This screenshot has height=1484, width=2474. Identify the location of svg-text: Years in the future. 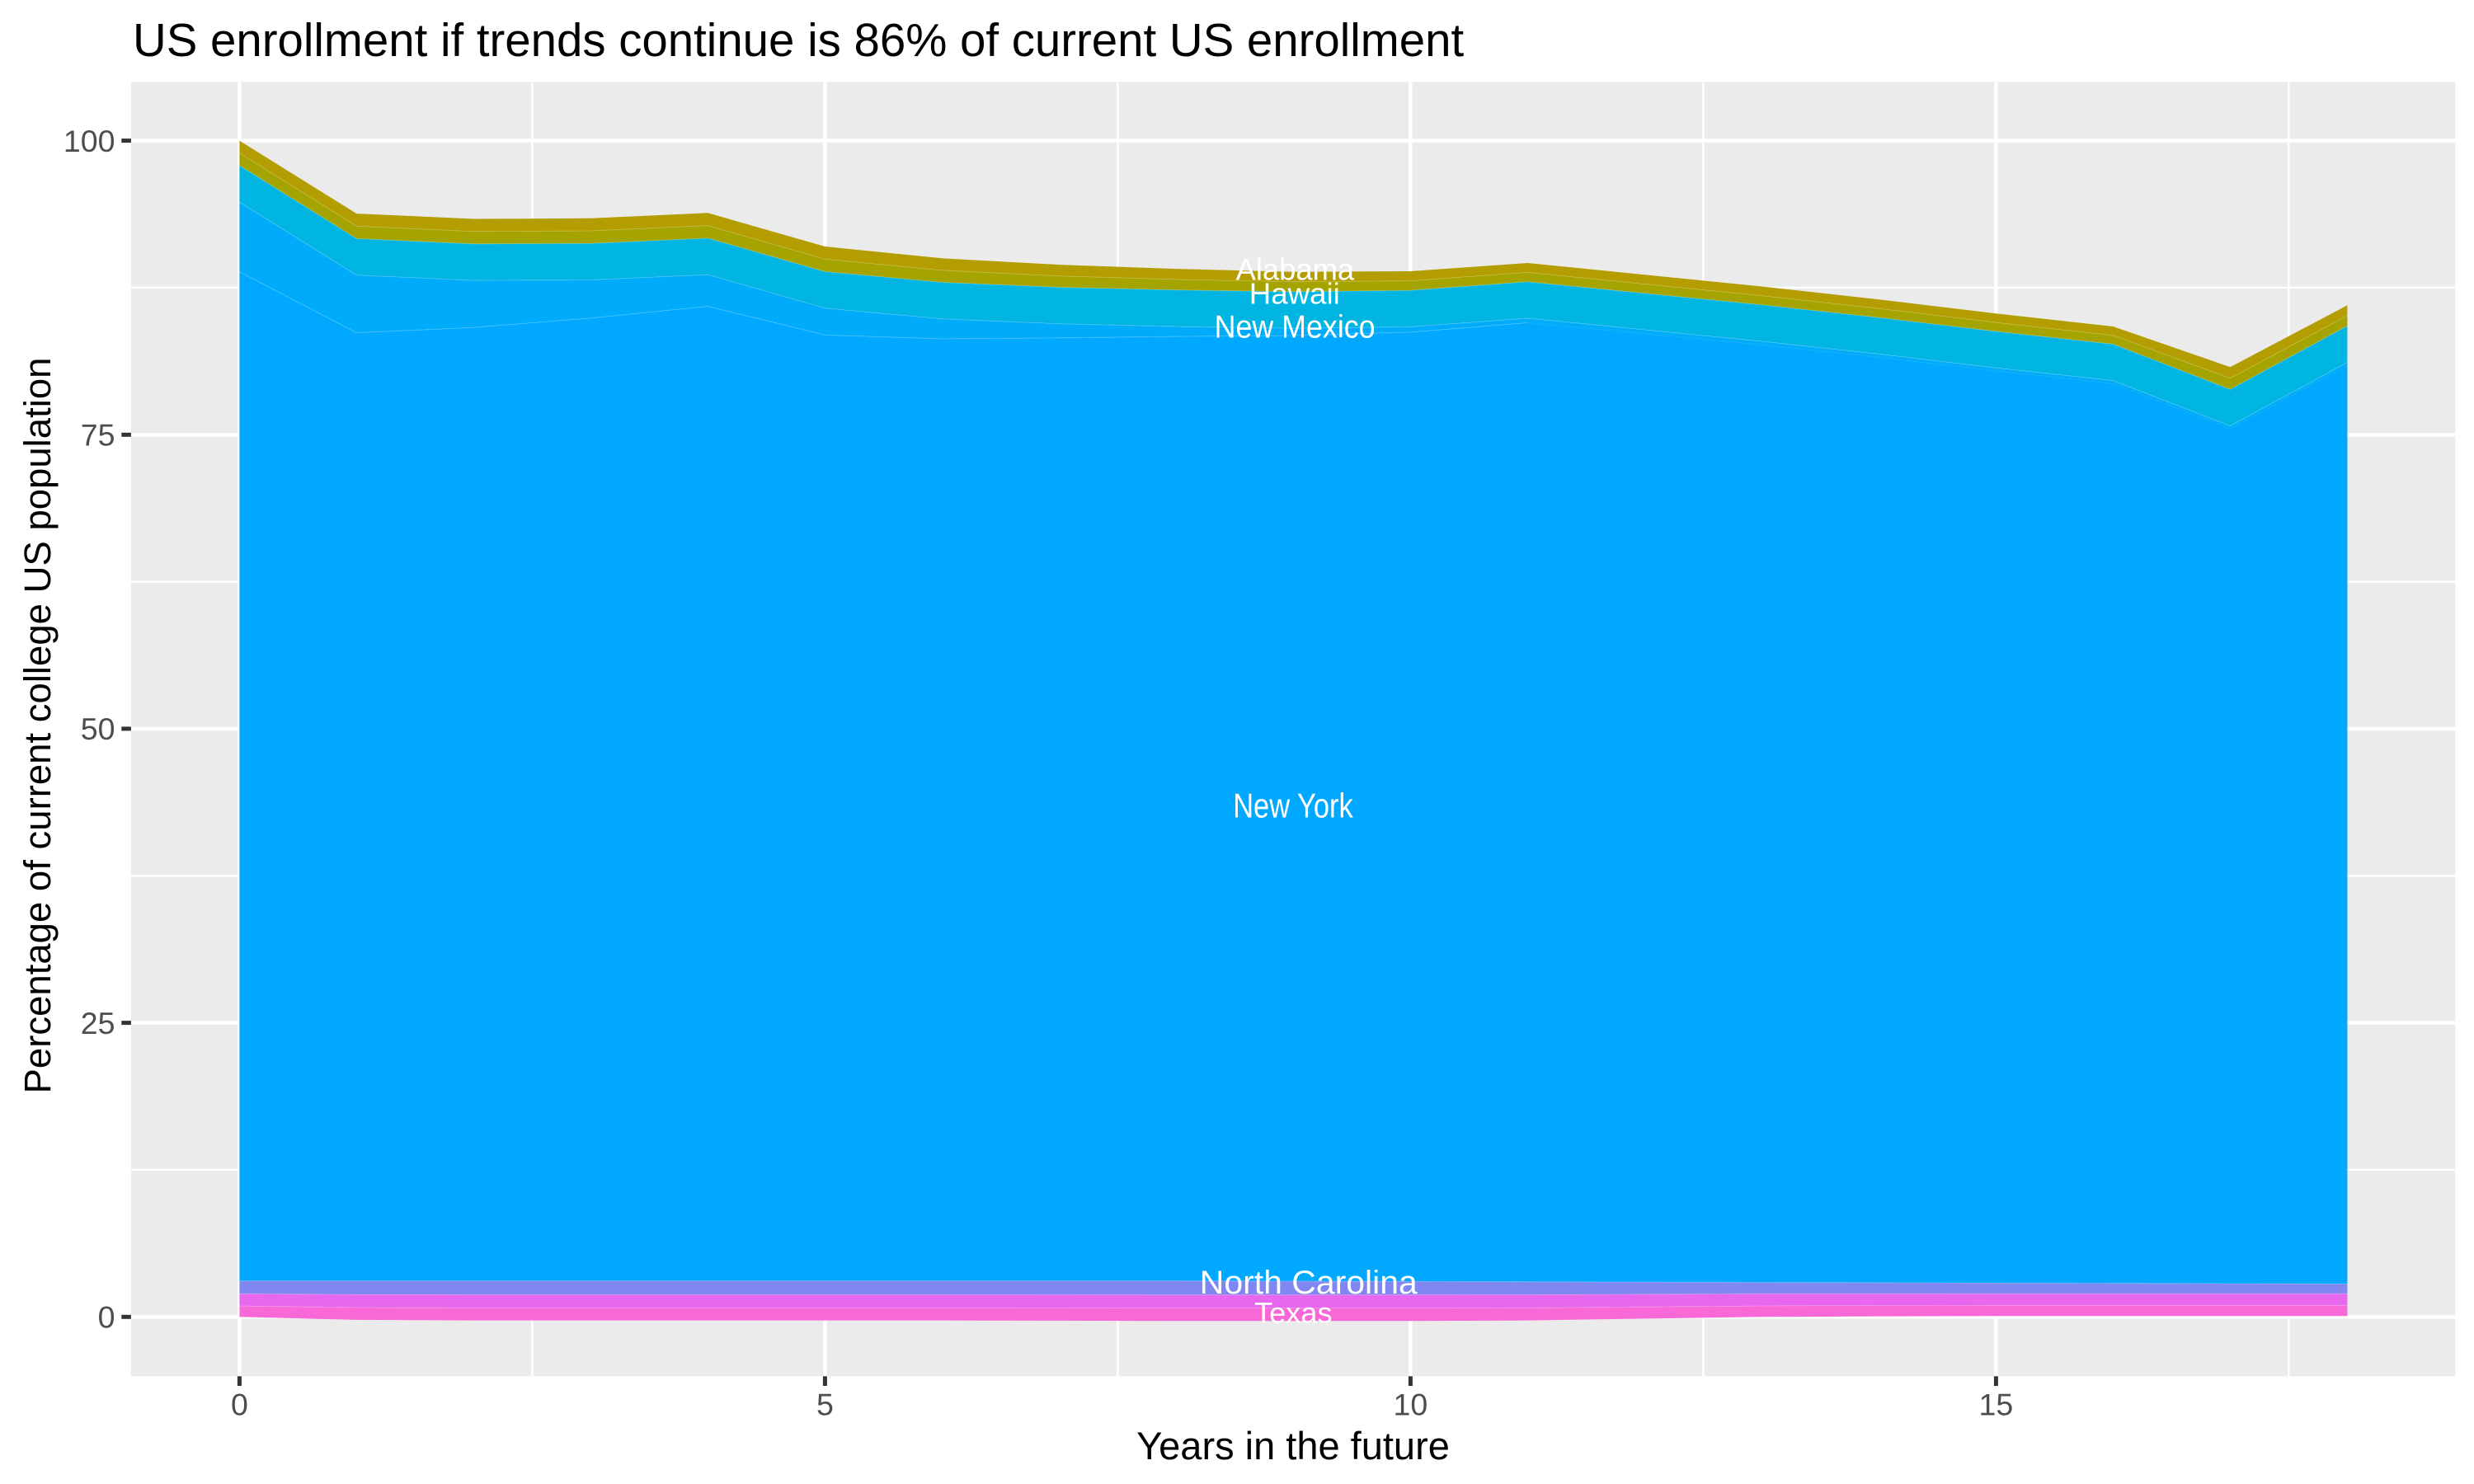
(1293, 1446).